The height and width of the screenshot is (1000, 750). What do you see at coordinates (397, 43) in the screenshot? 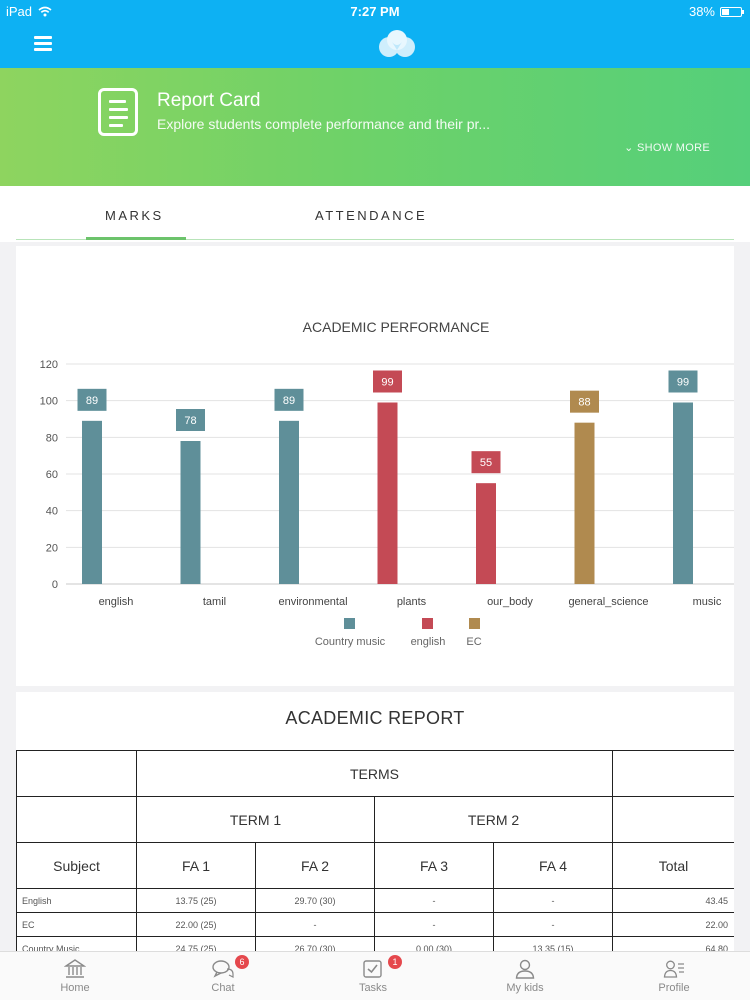
I see `app-logo-cloud-icon` at bounding box center [397, 43].